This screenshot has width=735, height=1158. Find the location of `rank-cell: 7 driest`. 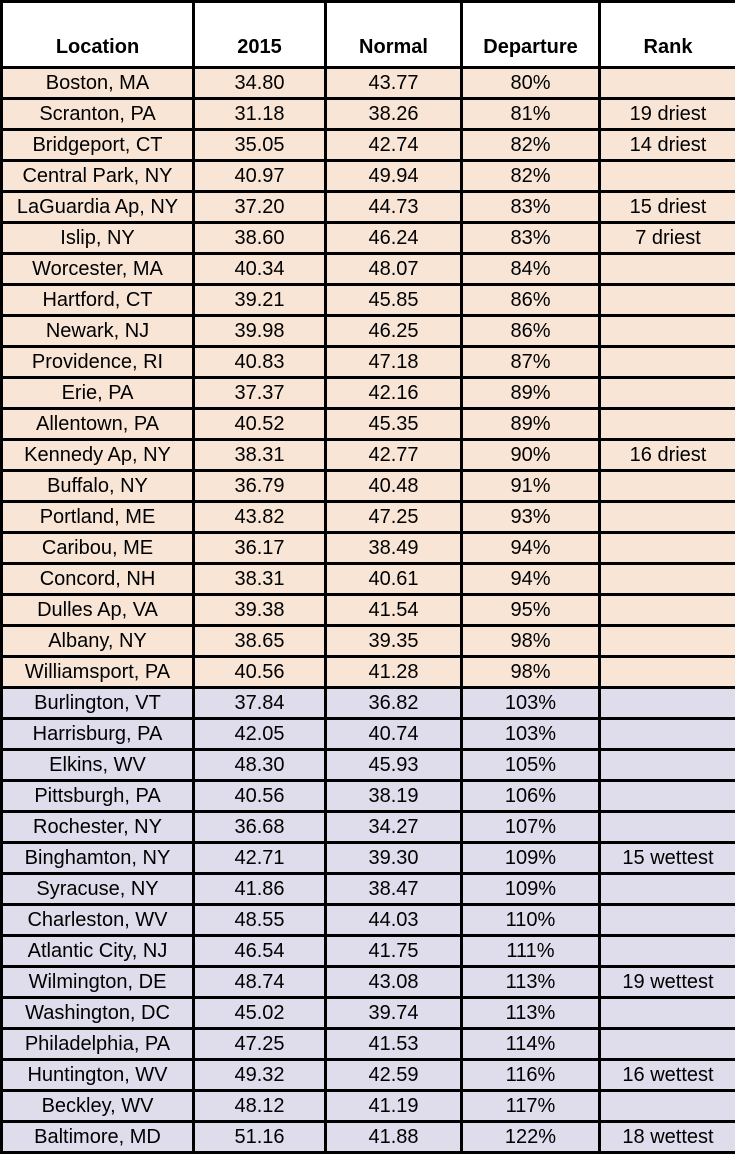

rank-cell: 7 driest is located at coordinates (666, 238).